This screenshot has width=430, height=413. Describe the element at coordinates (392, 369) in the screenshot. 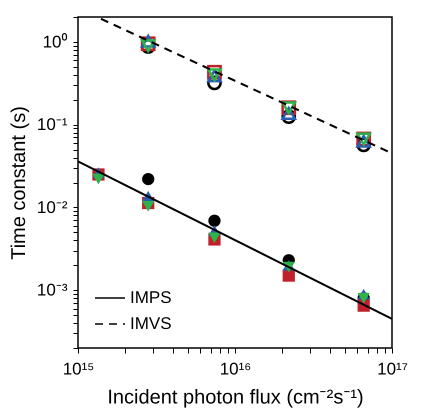

I see `x-tick-label: 10¹⁷` at that location.